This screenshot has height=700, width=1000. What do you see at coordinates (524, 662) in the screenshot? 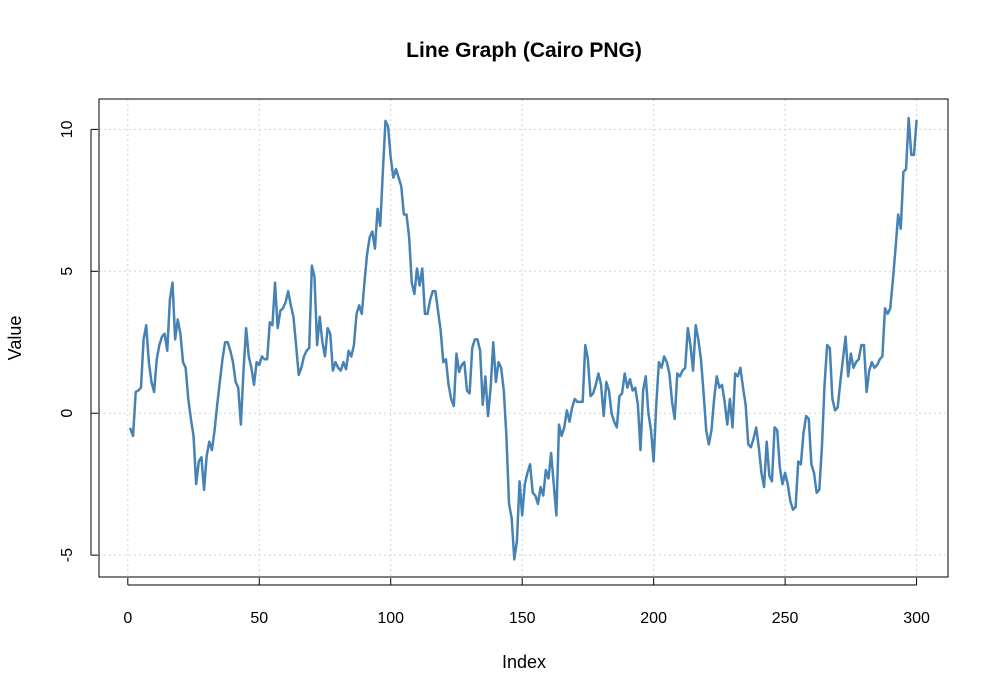
I see `x-axis-label: Index` at bounding box center [524, 662].